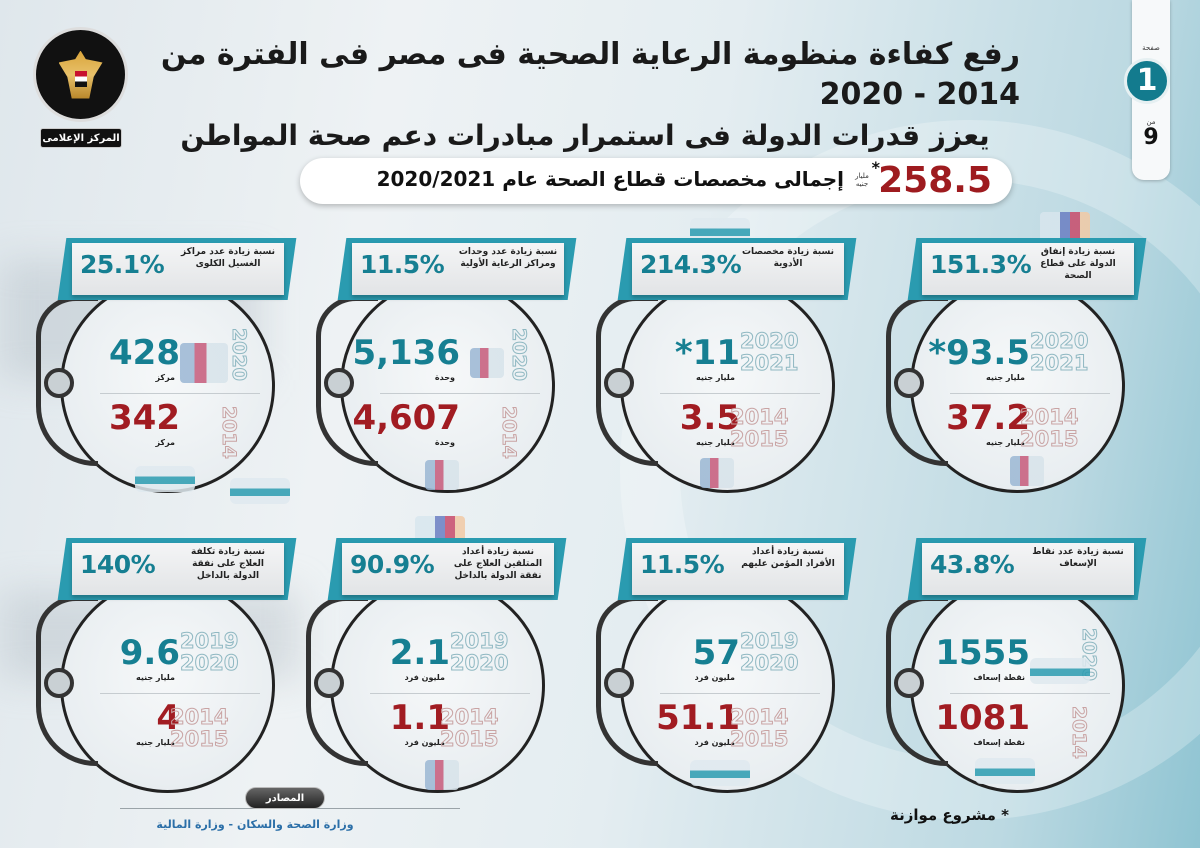  What do you see at coordinates (149, 653) in the screenshot?
I see `new-value: 9.6` at bounding box center [149, 653].